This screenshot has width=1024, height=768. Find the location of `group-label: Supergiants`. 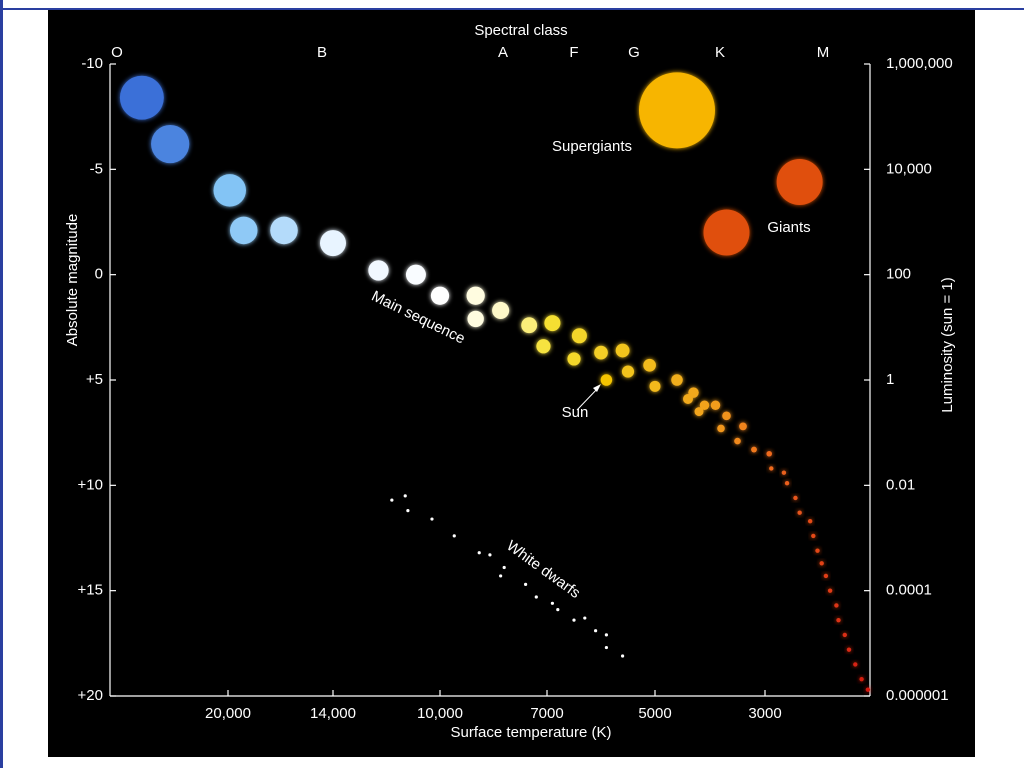

group-label: Supergiants is located at coordinates (592, 146).